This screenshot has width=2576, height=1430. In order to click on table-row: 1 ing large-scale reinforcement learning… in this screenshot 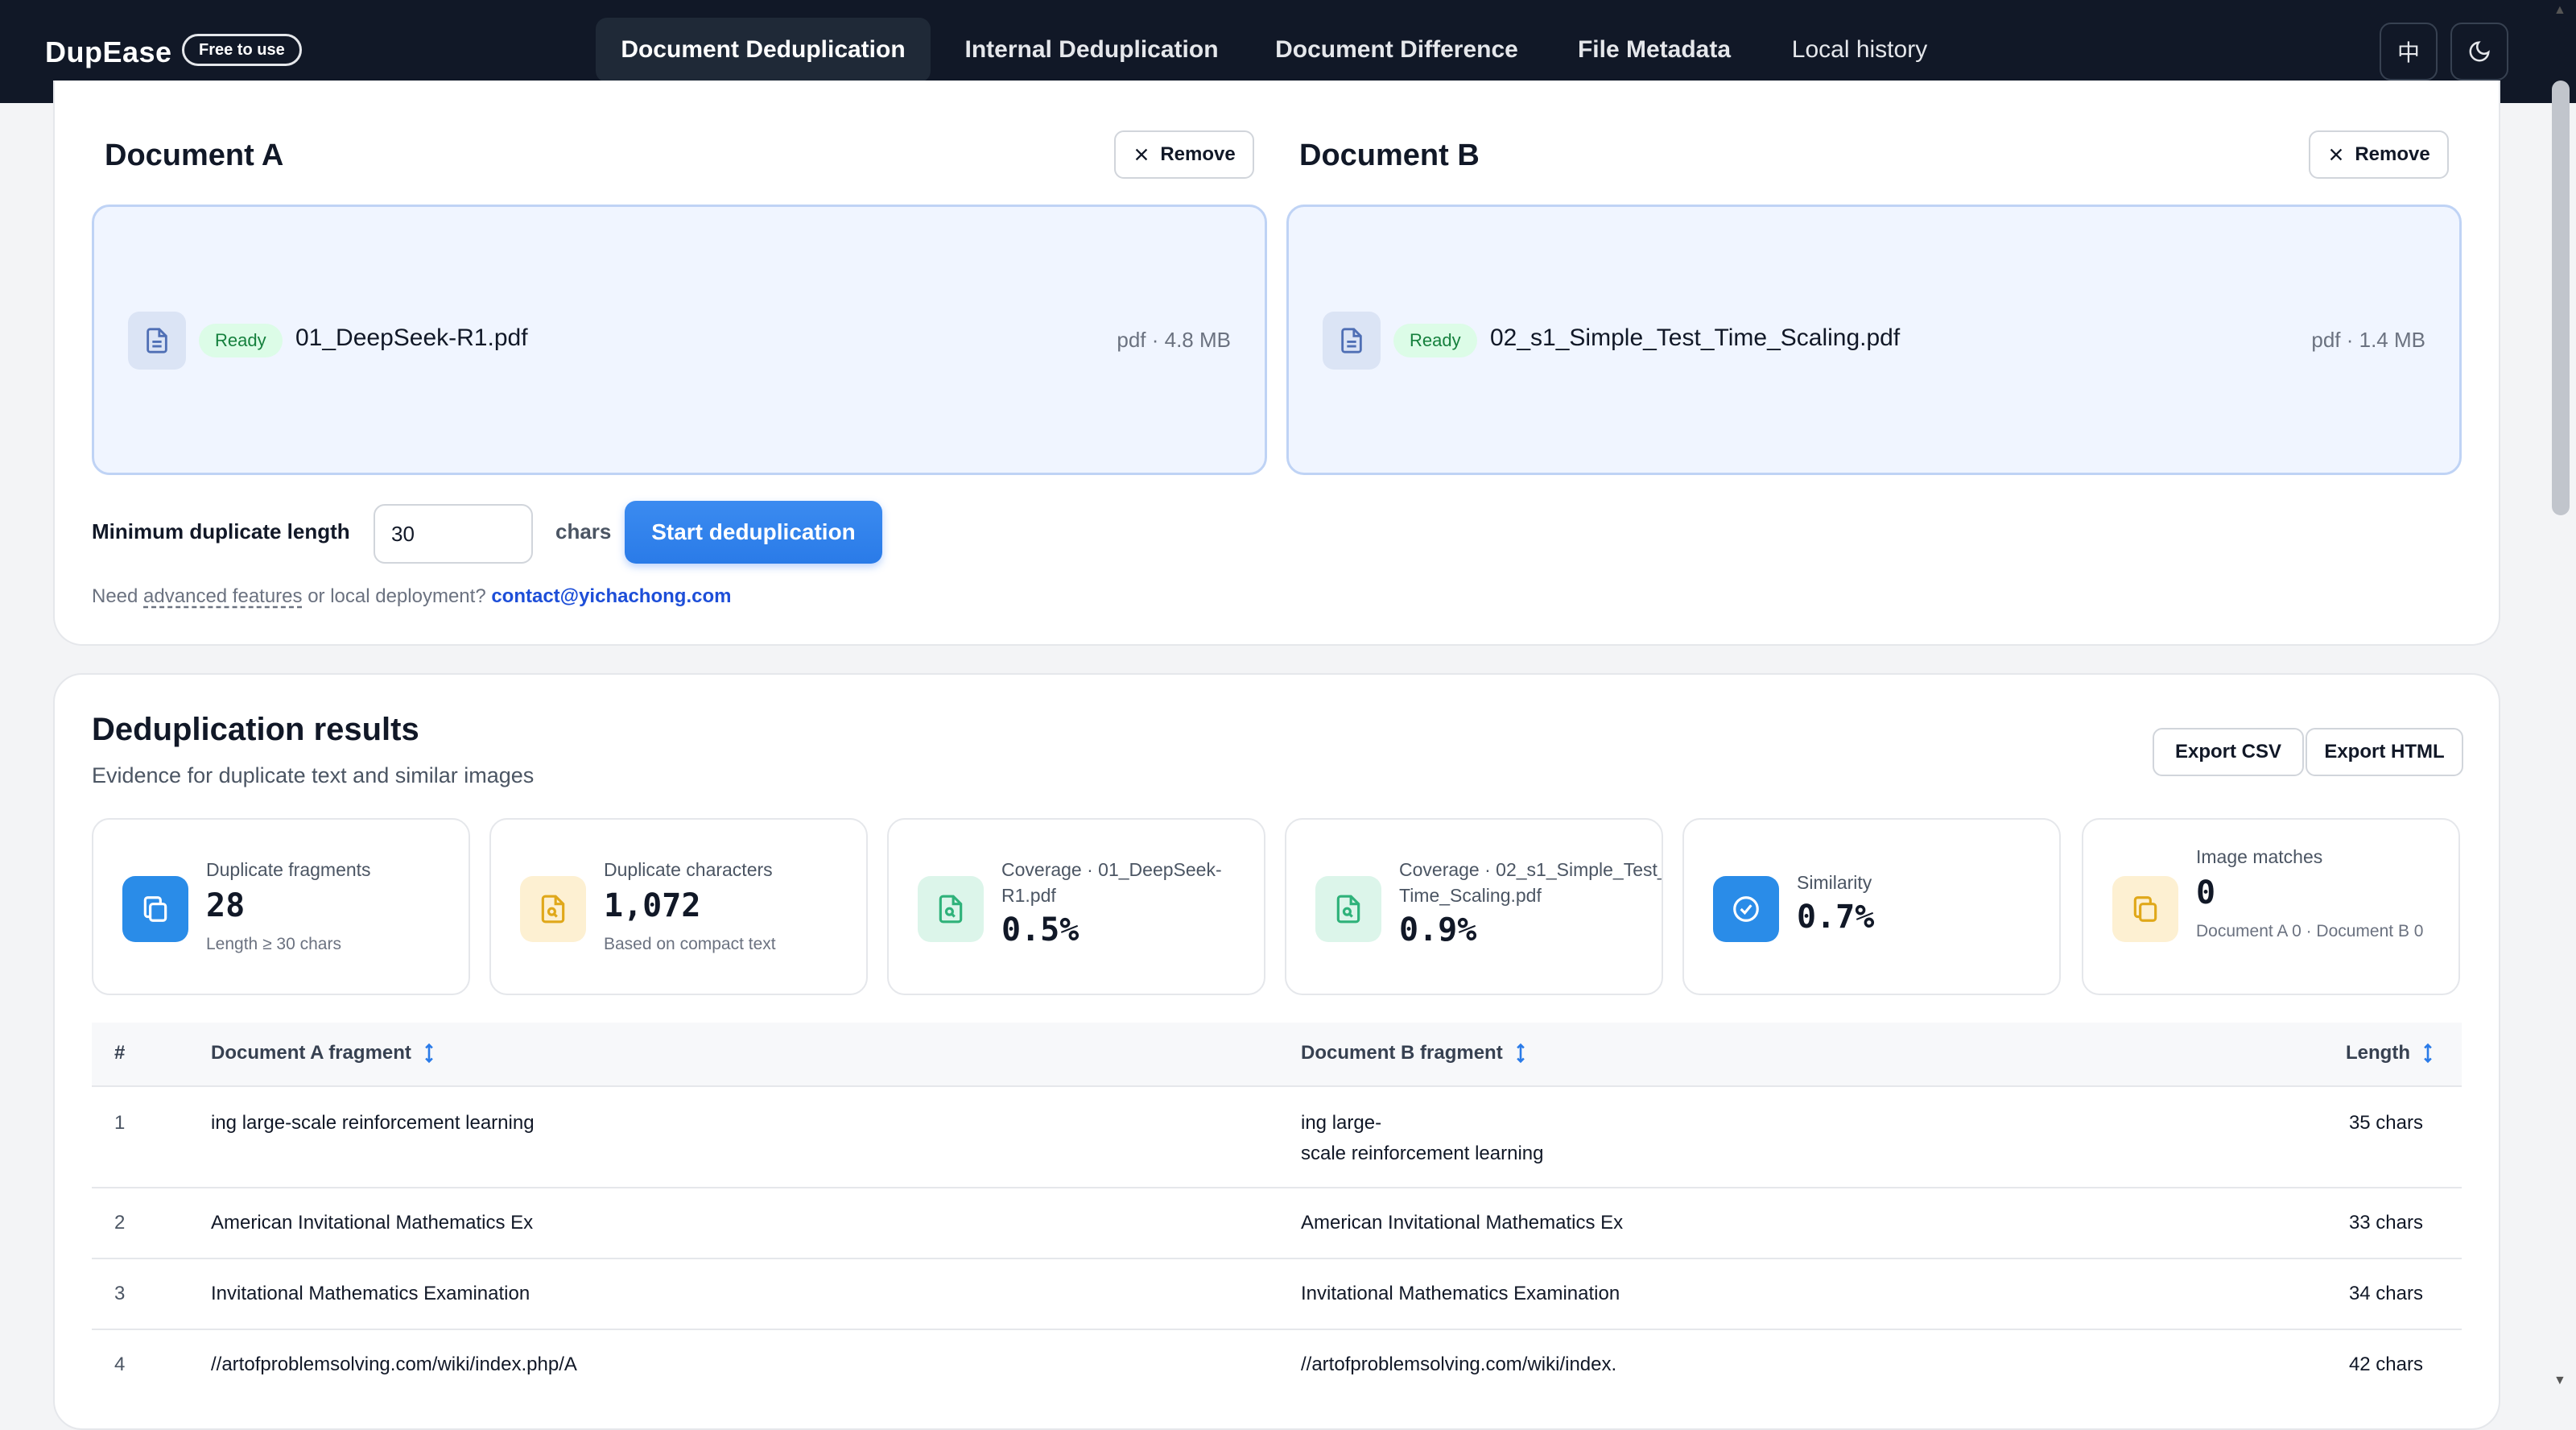, I will do `click(1277, 1137)`.